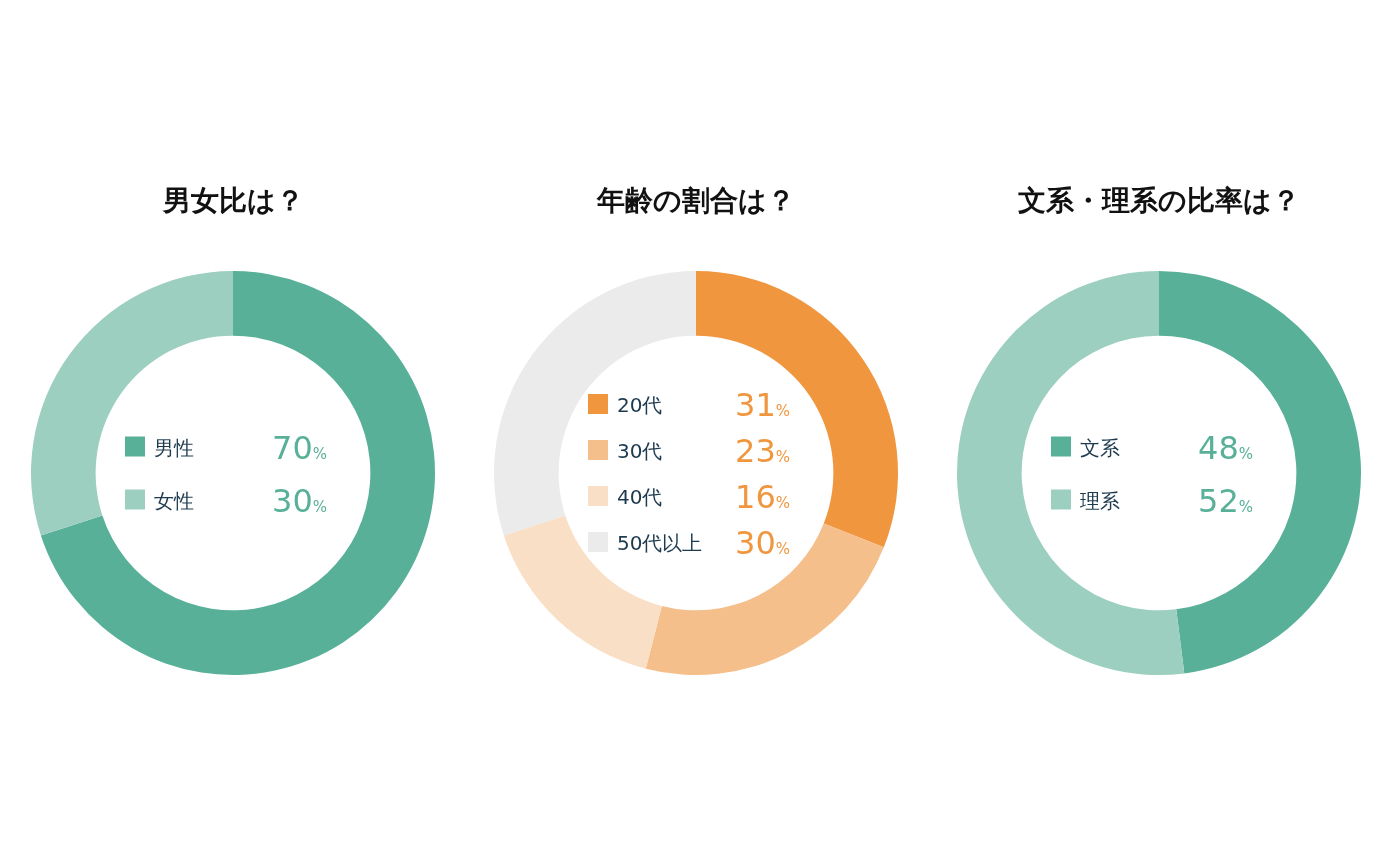 The height and width of the screenshot is (860, 1400). I want to click on legend-label: 20代, so click(640, 405).